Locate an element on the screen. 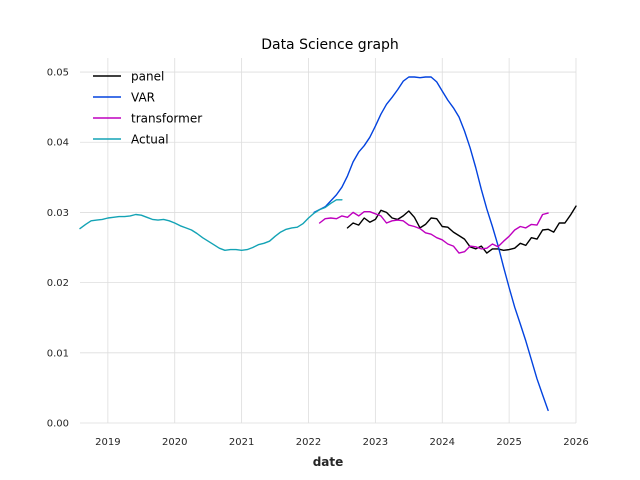 Image resolution: width=640 pixels, height=480 pixels. x-tick-label: 2021 is located at coordinates (241, 442).